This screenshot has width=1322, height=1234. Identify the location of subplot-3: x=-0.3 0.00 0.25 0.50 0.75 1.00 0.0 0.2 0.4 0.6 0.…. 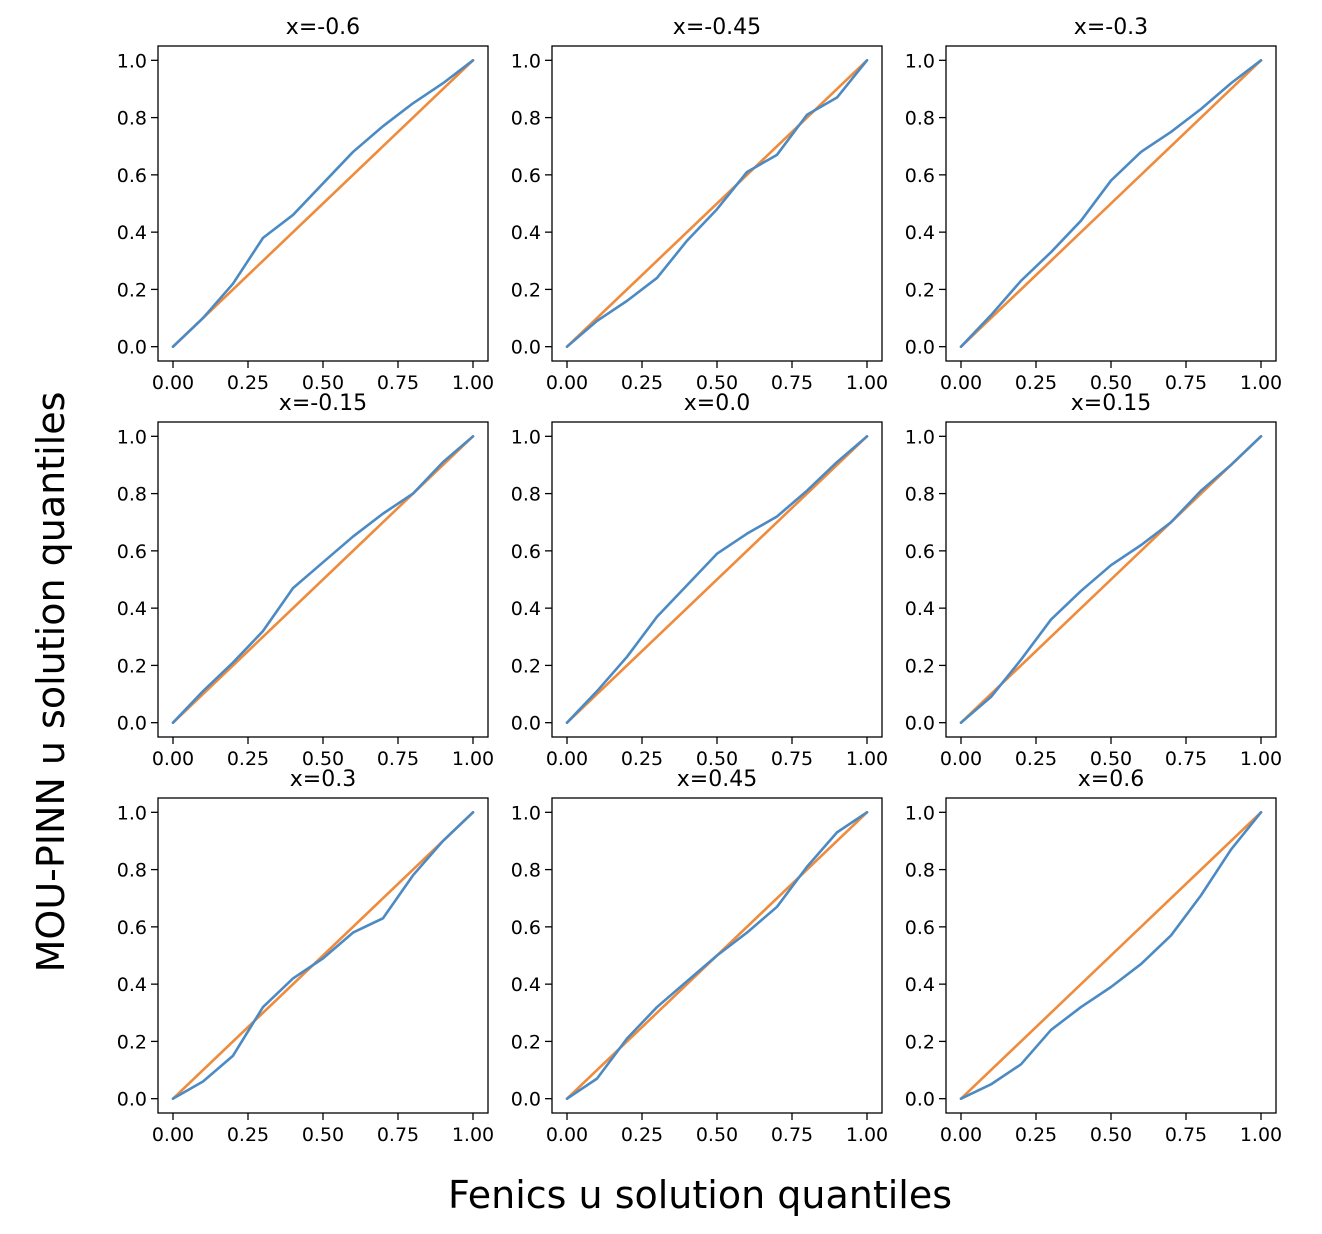
(1093, 204).